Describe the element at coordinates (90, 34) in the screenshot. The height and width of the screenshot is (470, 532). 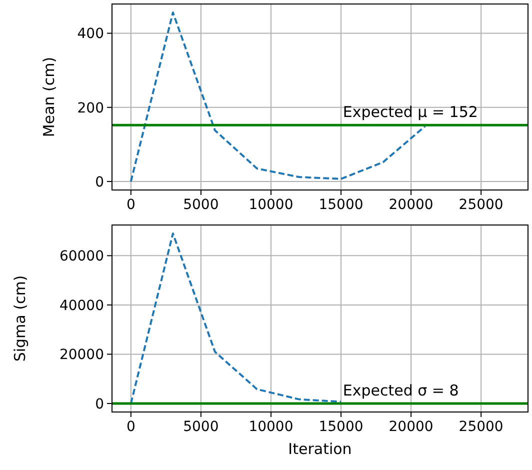
I see `y-tick-label: 400` at that location.